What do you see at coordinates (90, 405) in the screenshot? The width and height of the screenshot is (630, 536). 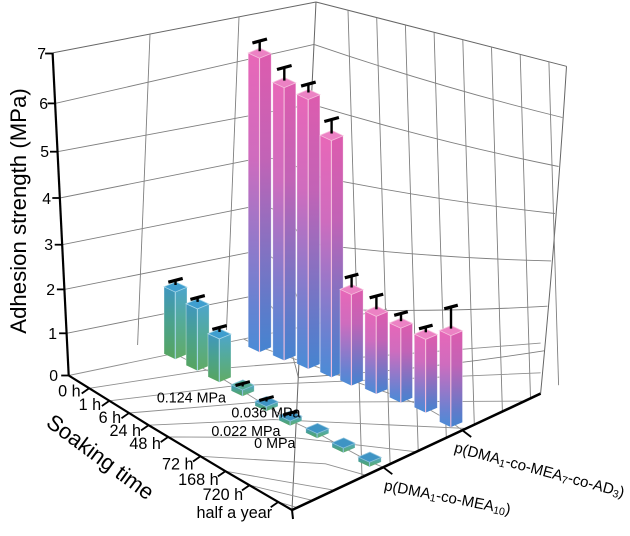 I see `svg-text: 1 h` at bounding box center [90, 405].